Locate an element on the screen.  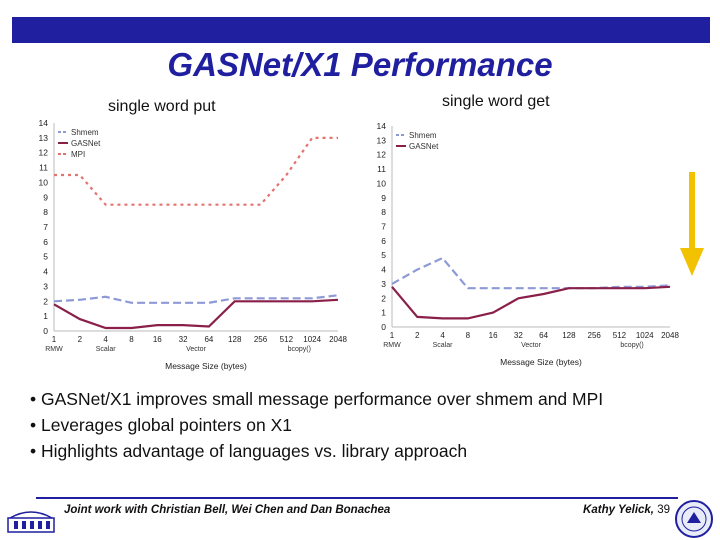
get-x-tick-label: 2 is located at coordinates (417, 335).